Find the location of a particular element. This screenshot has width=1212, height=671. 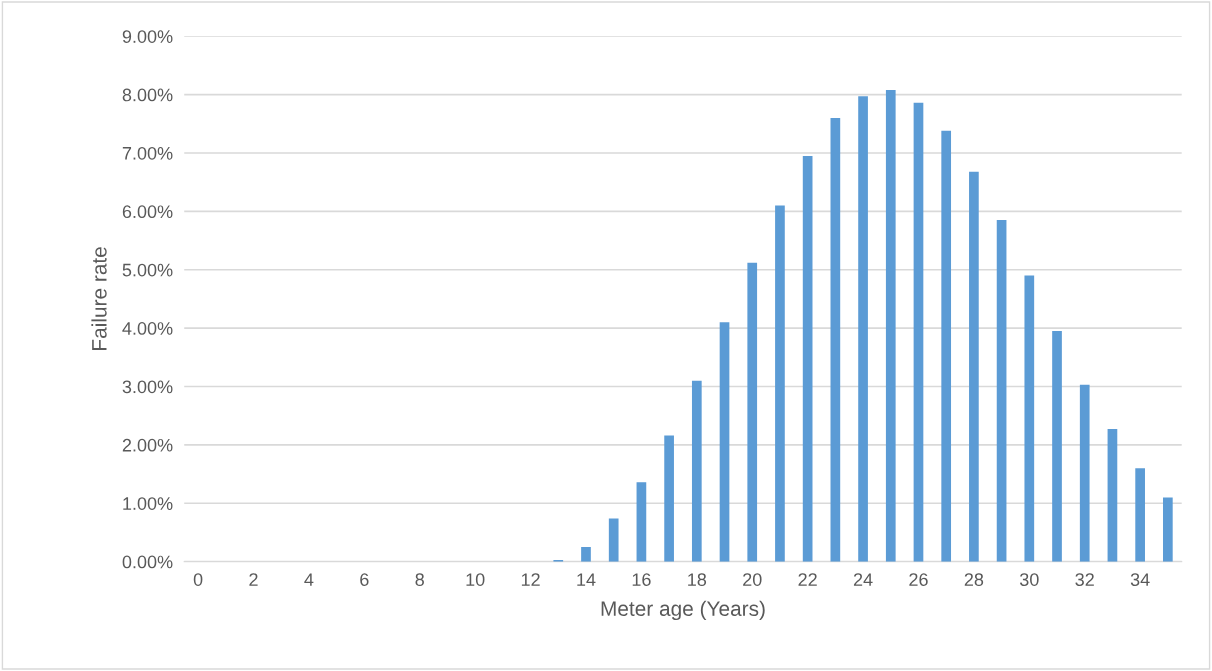

x-tick-label: 2 is located at coordinates (253, 579).